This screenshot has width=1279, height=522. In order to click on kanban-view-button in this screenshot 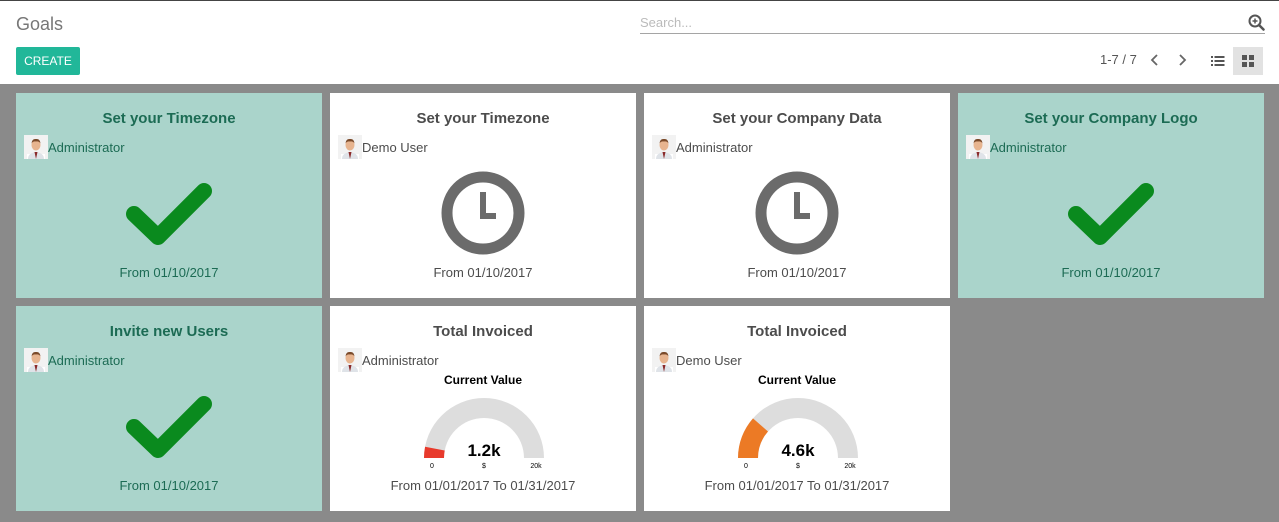, I will do `click(1248, 61)`.